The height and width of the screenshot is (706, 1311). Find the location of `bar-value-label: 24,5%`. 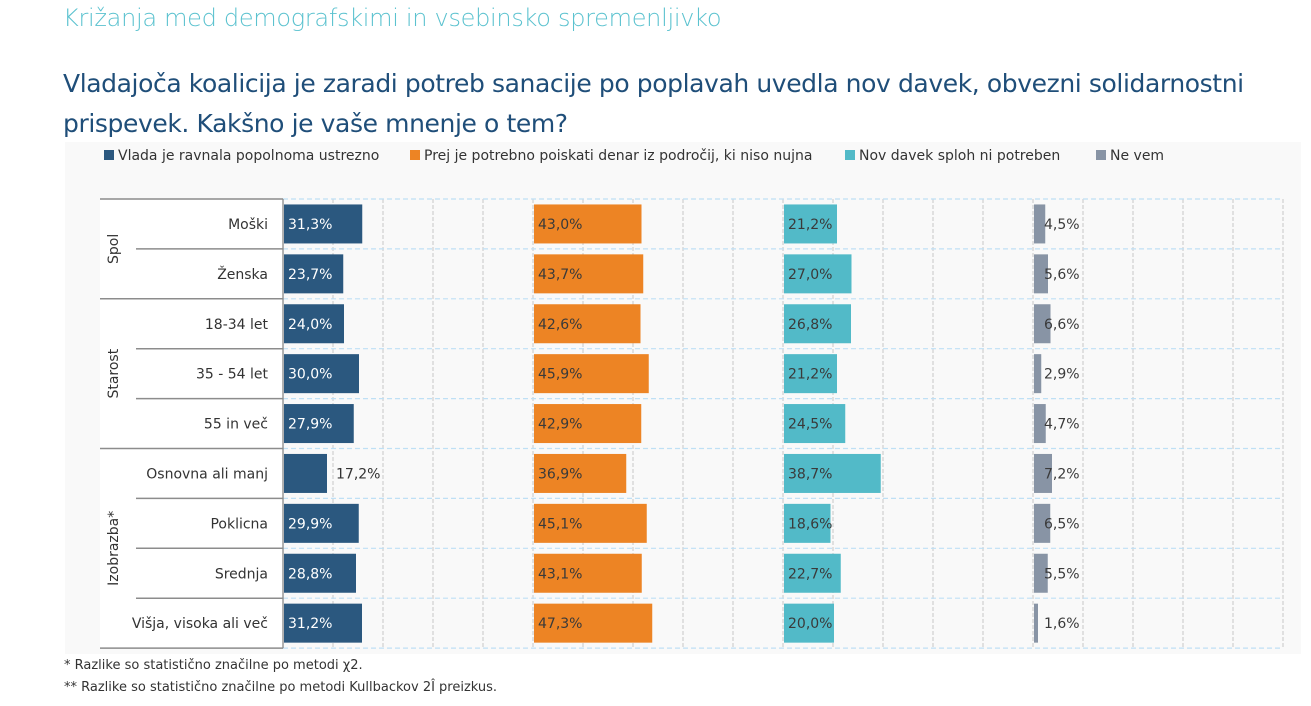

bar-value-label: 24,5% is located at coordinates (810, 425).